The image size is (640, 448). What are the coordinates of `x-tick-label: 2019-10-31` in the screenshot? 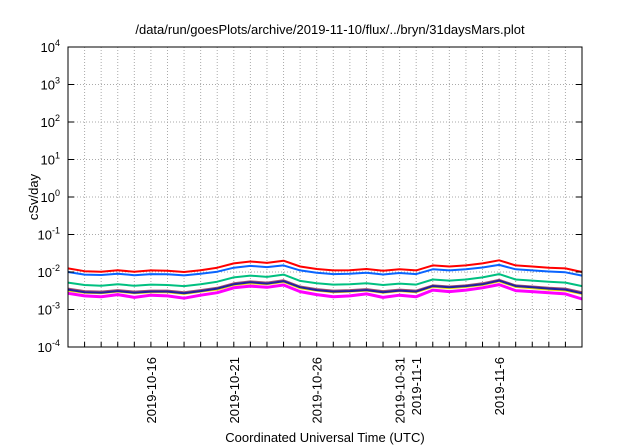 It's located at (400, 390).